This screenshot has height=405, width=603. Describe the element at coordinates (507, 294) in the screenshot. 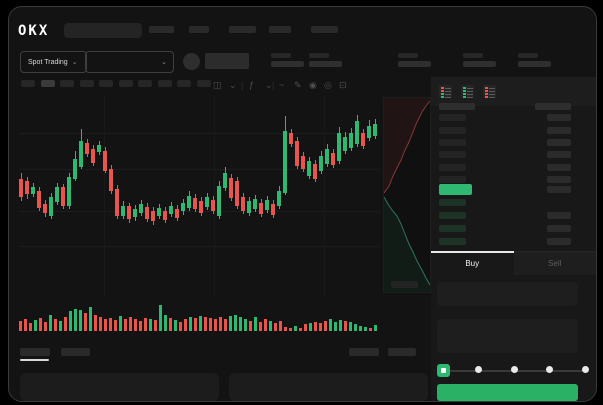

I see `price-input` at that location.